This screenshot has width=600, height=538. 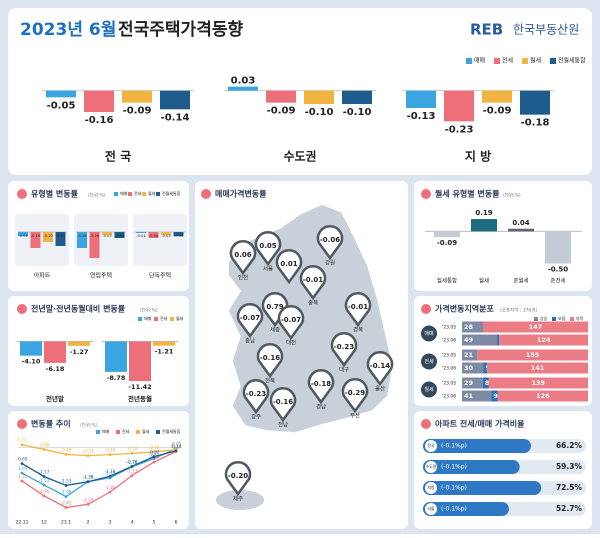 What do you see at coordinates (319, 112) in the screenshot?
I see `value-label: -0.10` at bounding box center [319, 112].